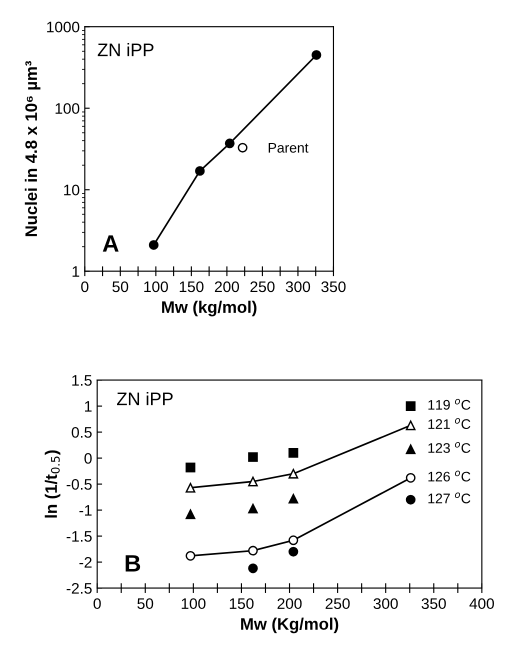 Image resolution: width=517 pixels, height=652 pixels. What do you see at coordinates (288, 148) in the screenshot?
I see `legend-label: Parent` at bounding box center [288, 148].